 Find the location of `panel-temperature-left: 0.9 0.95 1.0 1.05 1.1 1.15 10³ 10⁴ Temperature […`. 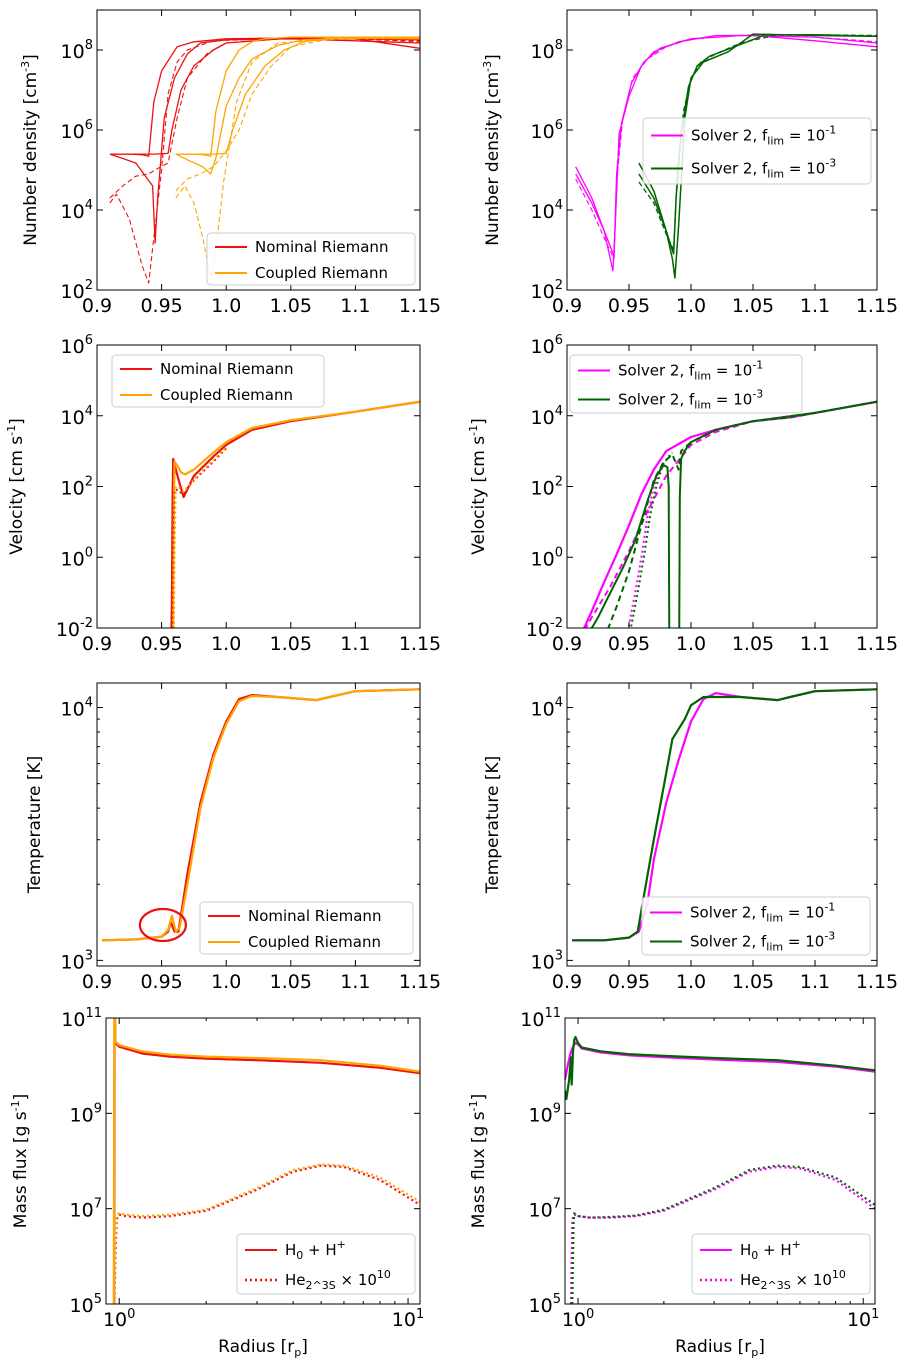

panel-temperature-left: 0.9 0.95 1.0 1.05 1.1 1.15 10³ 10⁴ Temperature [… is located at coordinates (233, 837).